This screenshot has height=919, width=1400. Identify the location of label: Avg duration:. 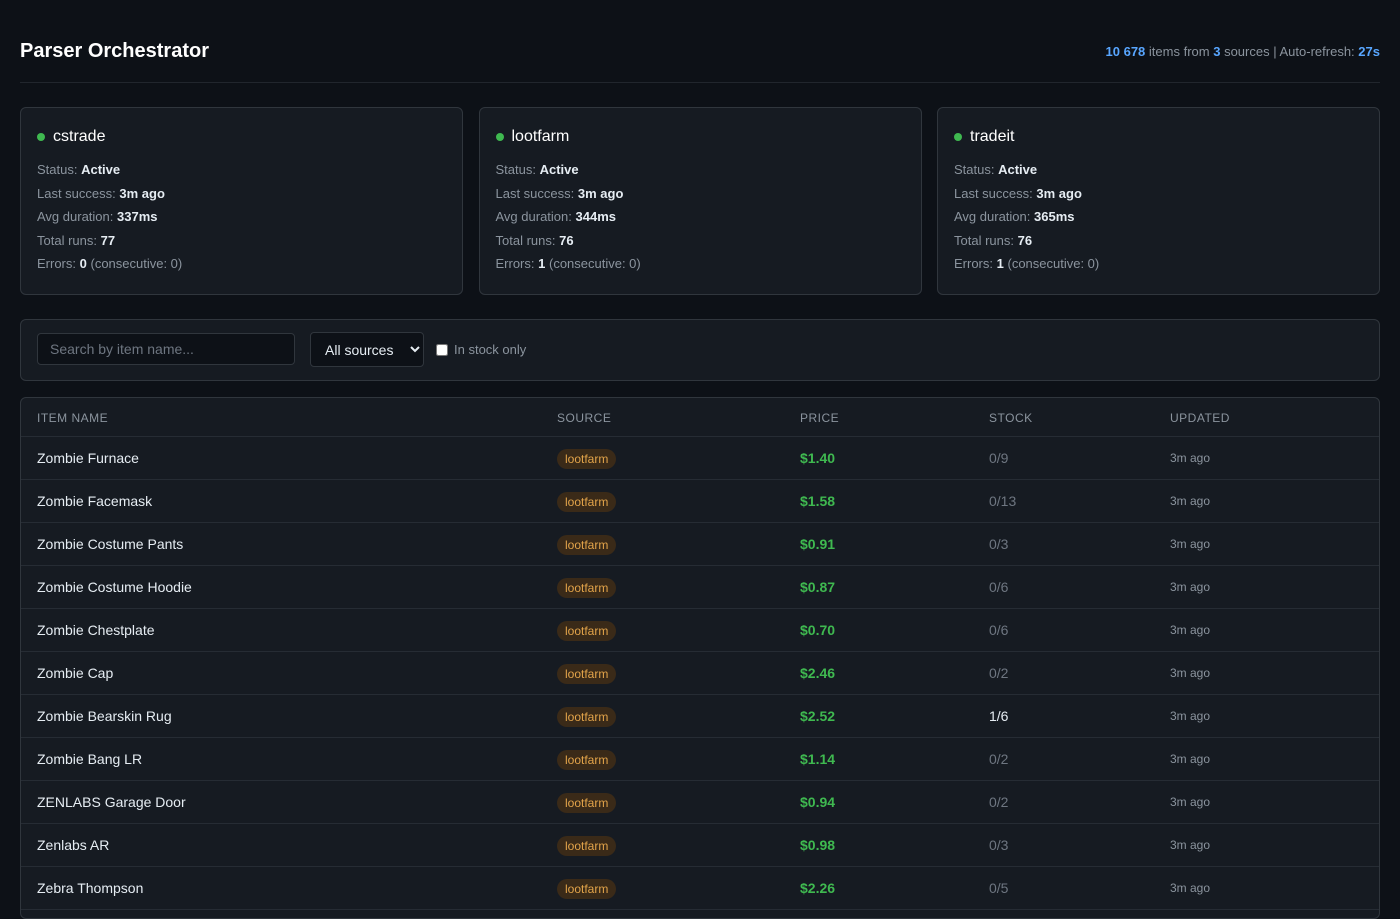
(75, 216).